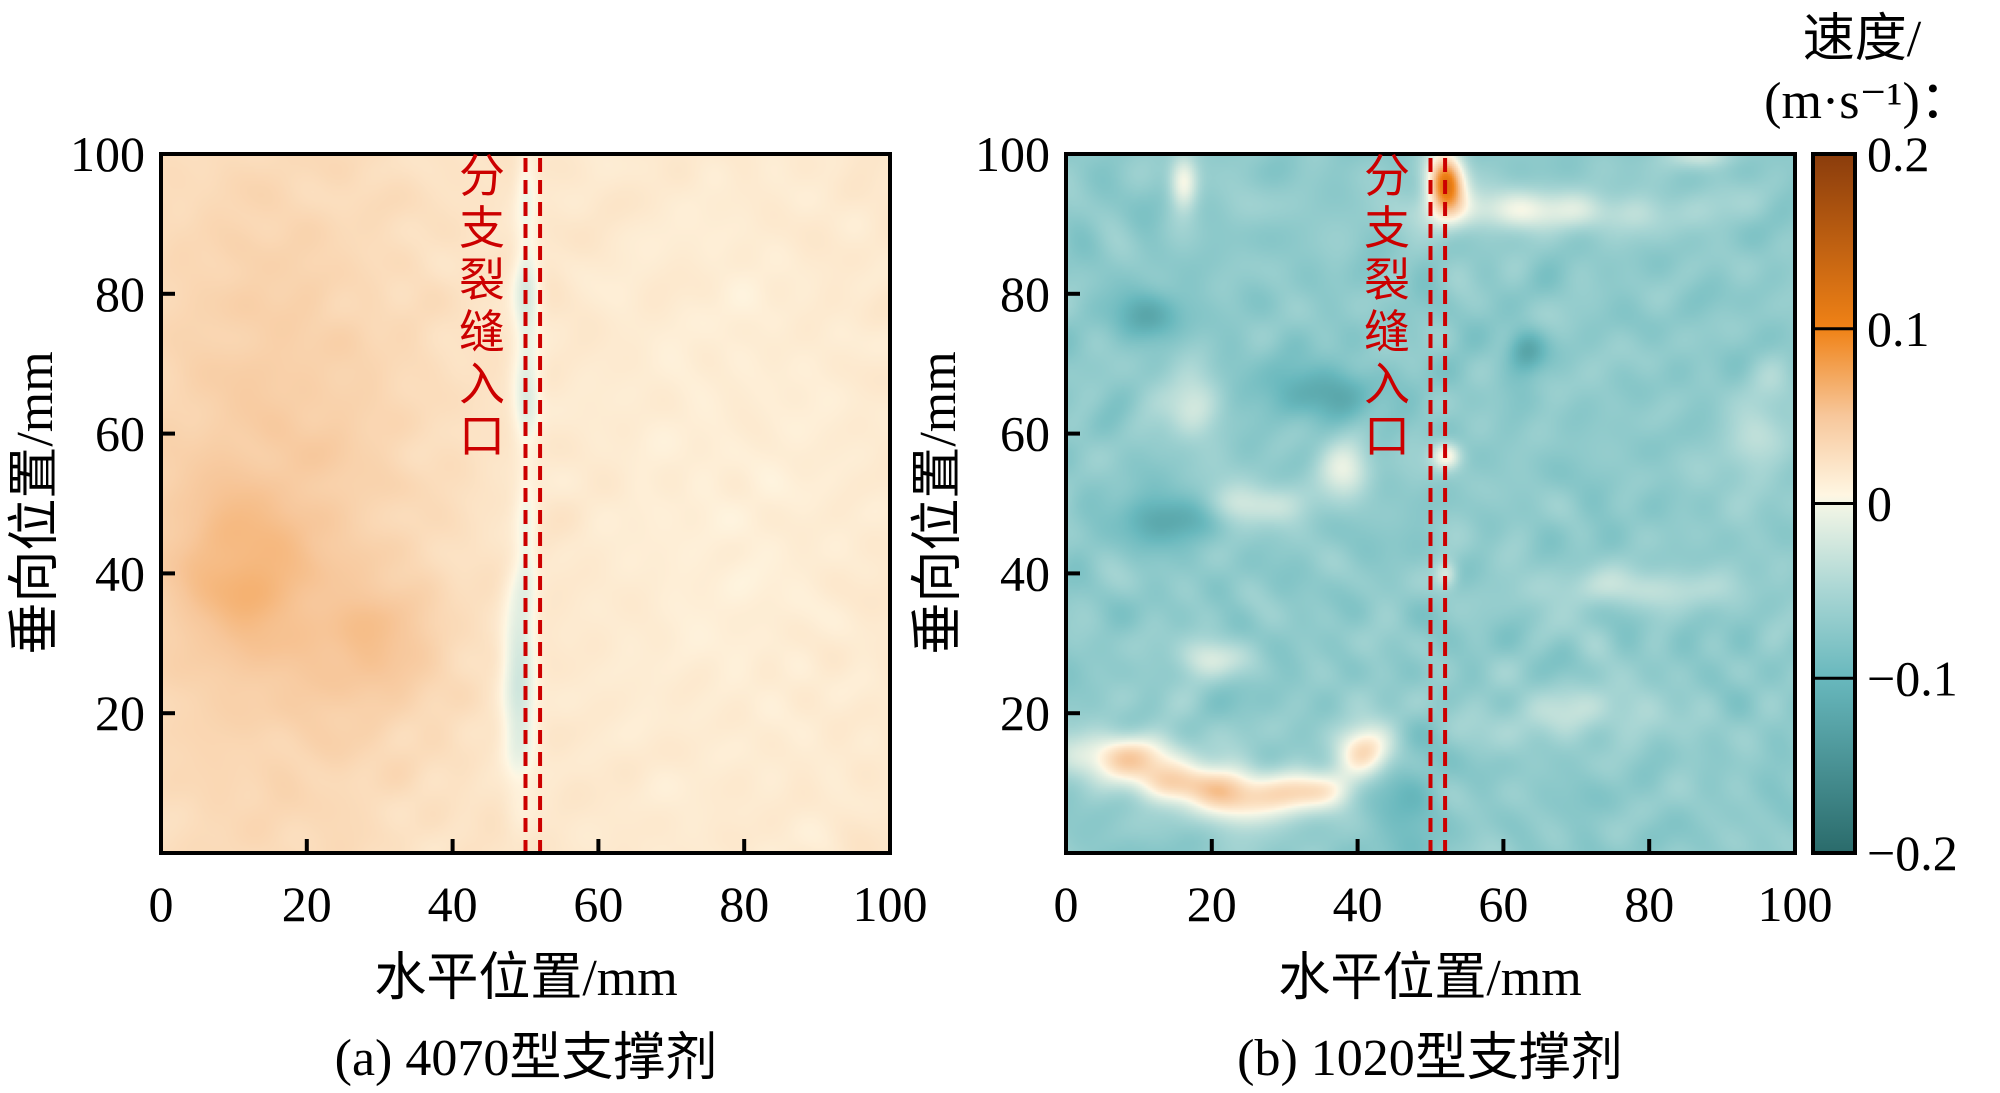  I want to click on colorbar-tick-label: −0.1, so click(1912, 678).